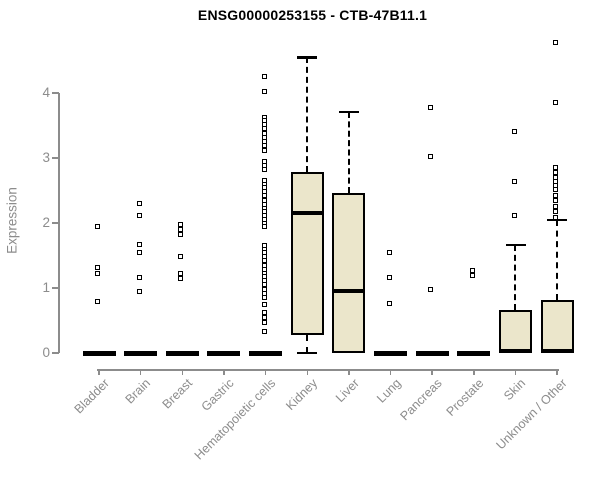 The image size is (600, 500). I want to click on x-tick-label-text: Kidney, so click(302, 394).